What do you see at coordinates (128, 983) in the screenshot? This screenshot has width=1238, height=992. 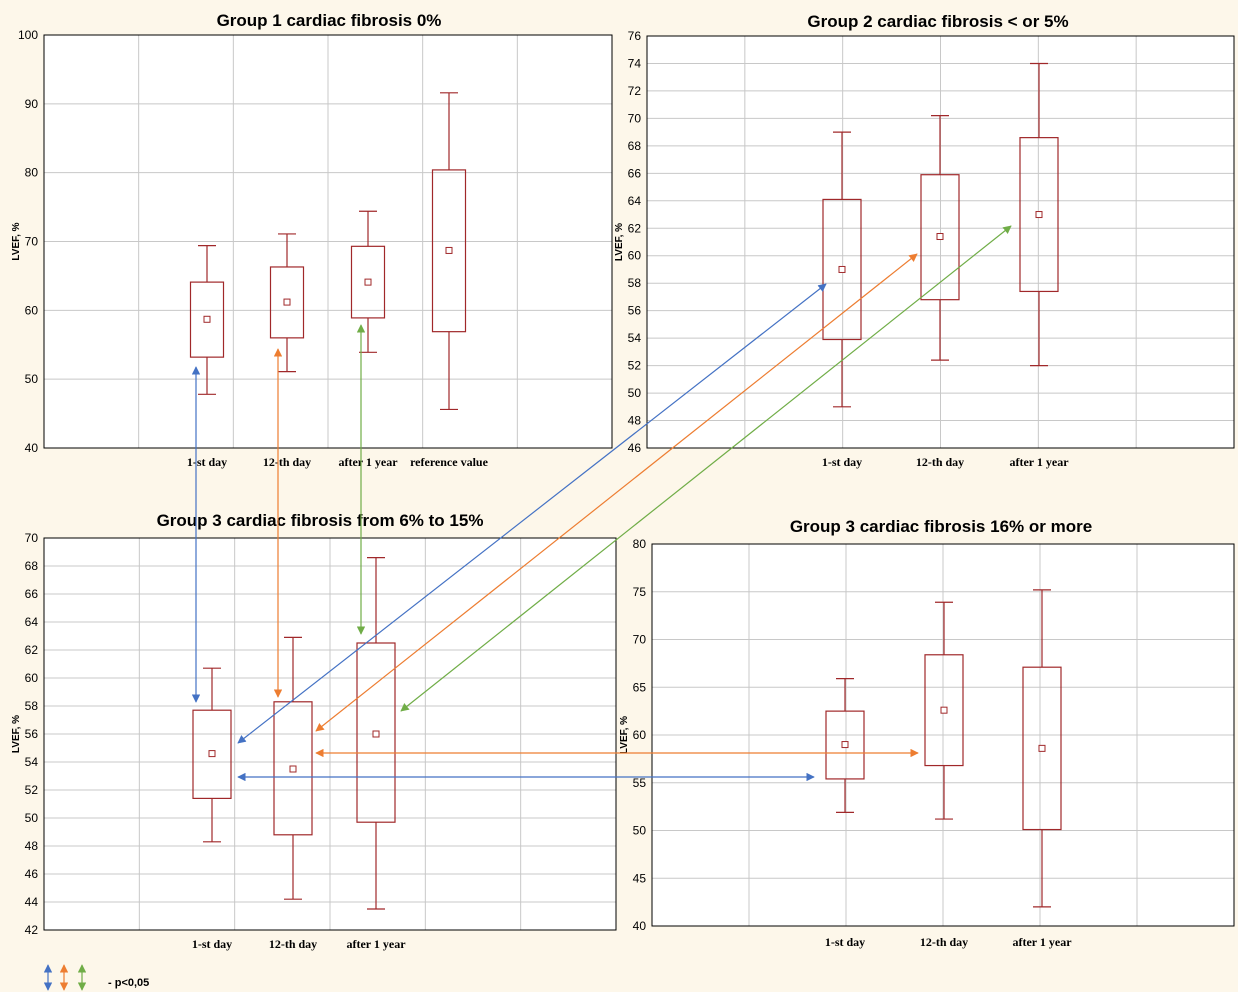 I see `legend-label: - p<0,05` at bounding box center [128, 983].